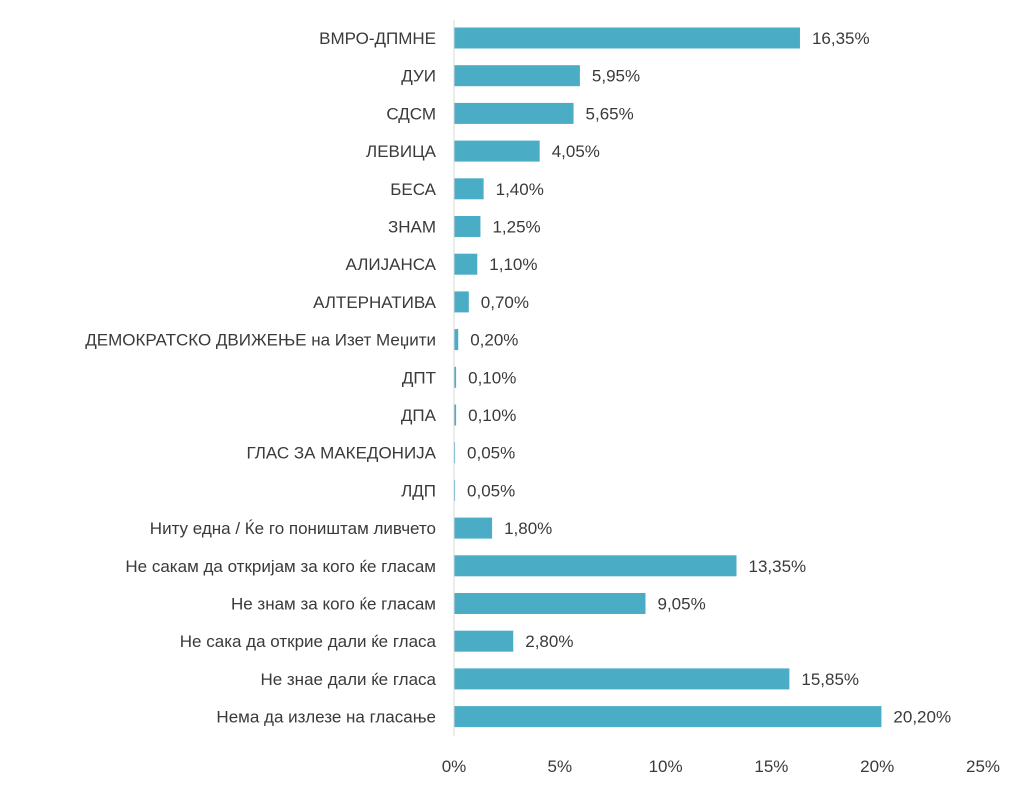 Image resolution: width=1024 pixels, height=787 pixels. What do you see at coordinates (375, 302) in the screenshot?
I see `category-label: АЛТЕРНАТИВА` at bounding box center [375, 302].